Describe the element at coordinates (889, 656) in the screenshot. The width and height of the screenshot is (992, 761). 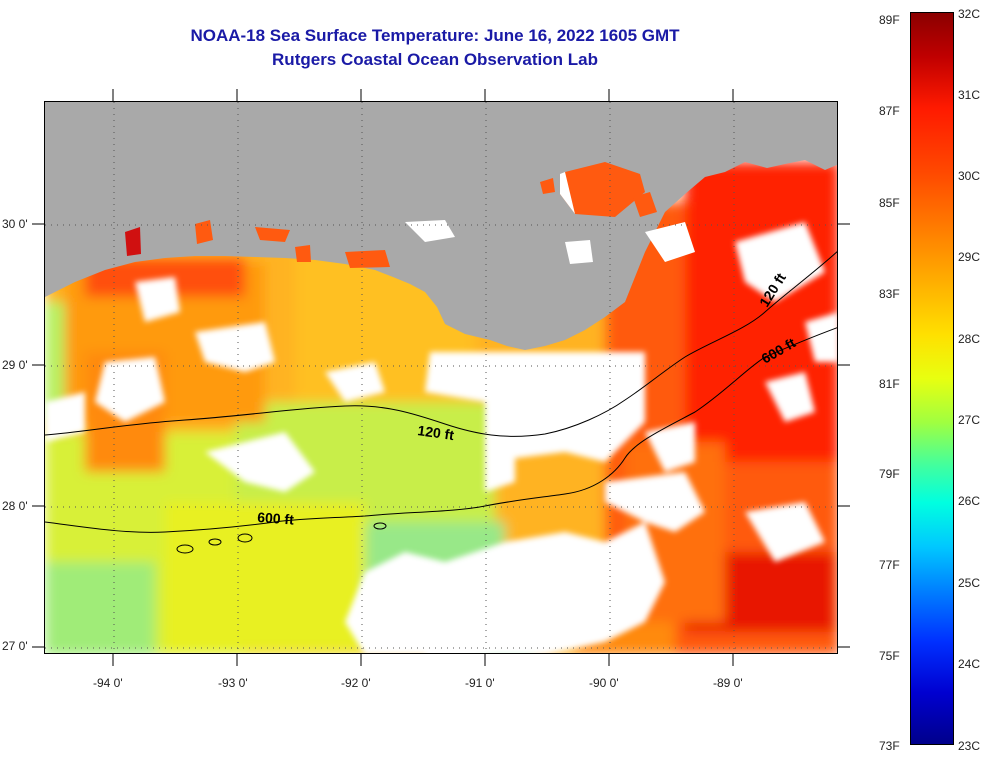
I see `colorbar-f-75: 75F` at that location.